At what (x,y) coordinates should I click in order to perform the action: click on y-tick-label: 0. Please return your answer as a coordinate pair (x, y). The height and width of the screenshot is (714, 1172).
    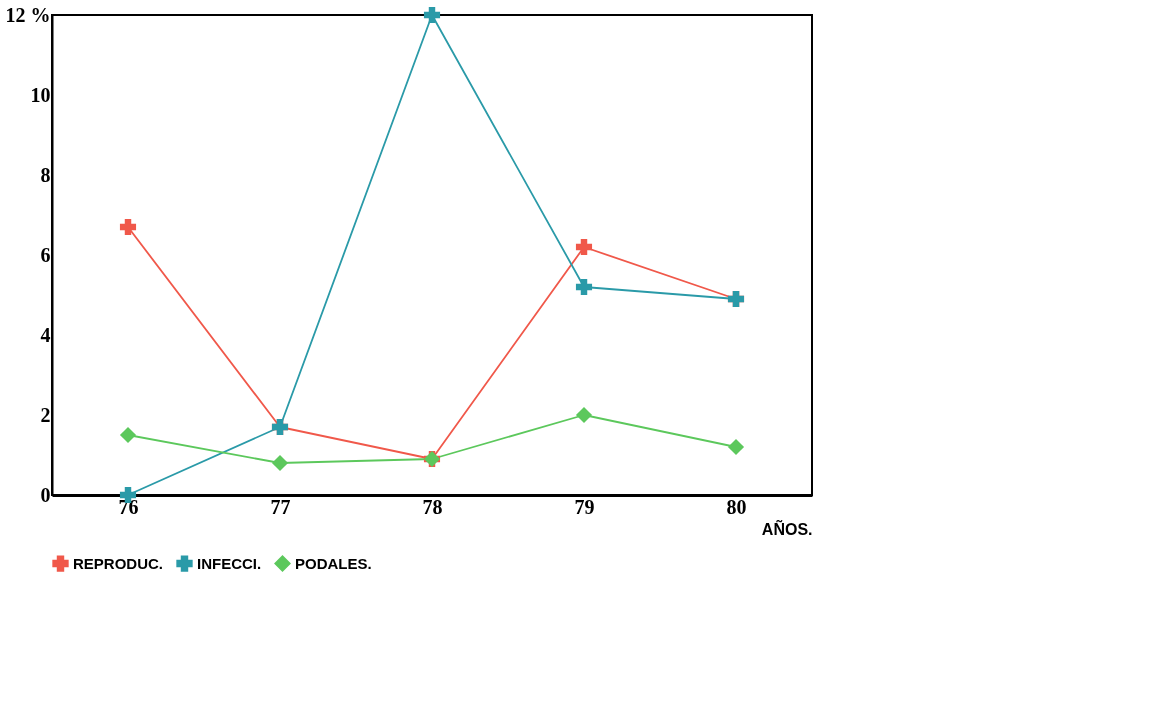
    Looking at the image, I should click on (45, 494).